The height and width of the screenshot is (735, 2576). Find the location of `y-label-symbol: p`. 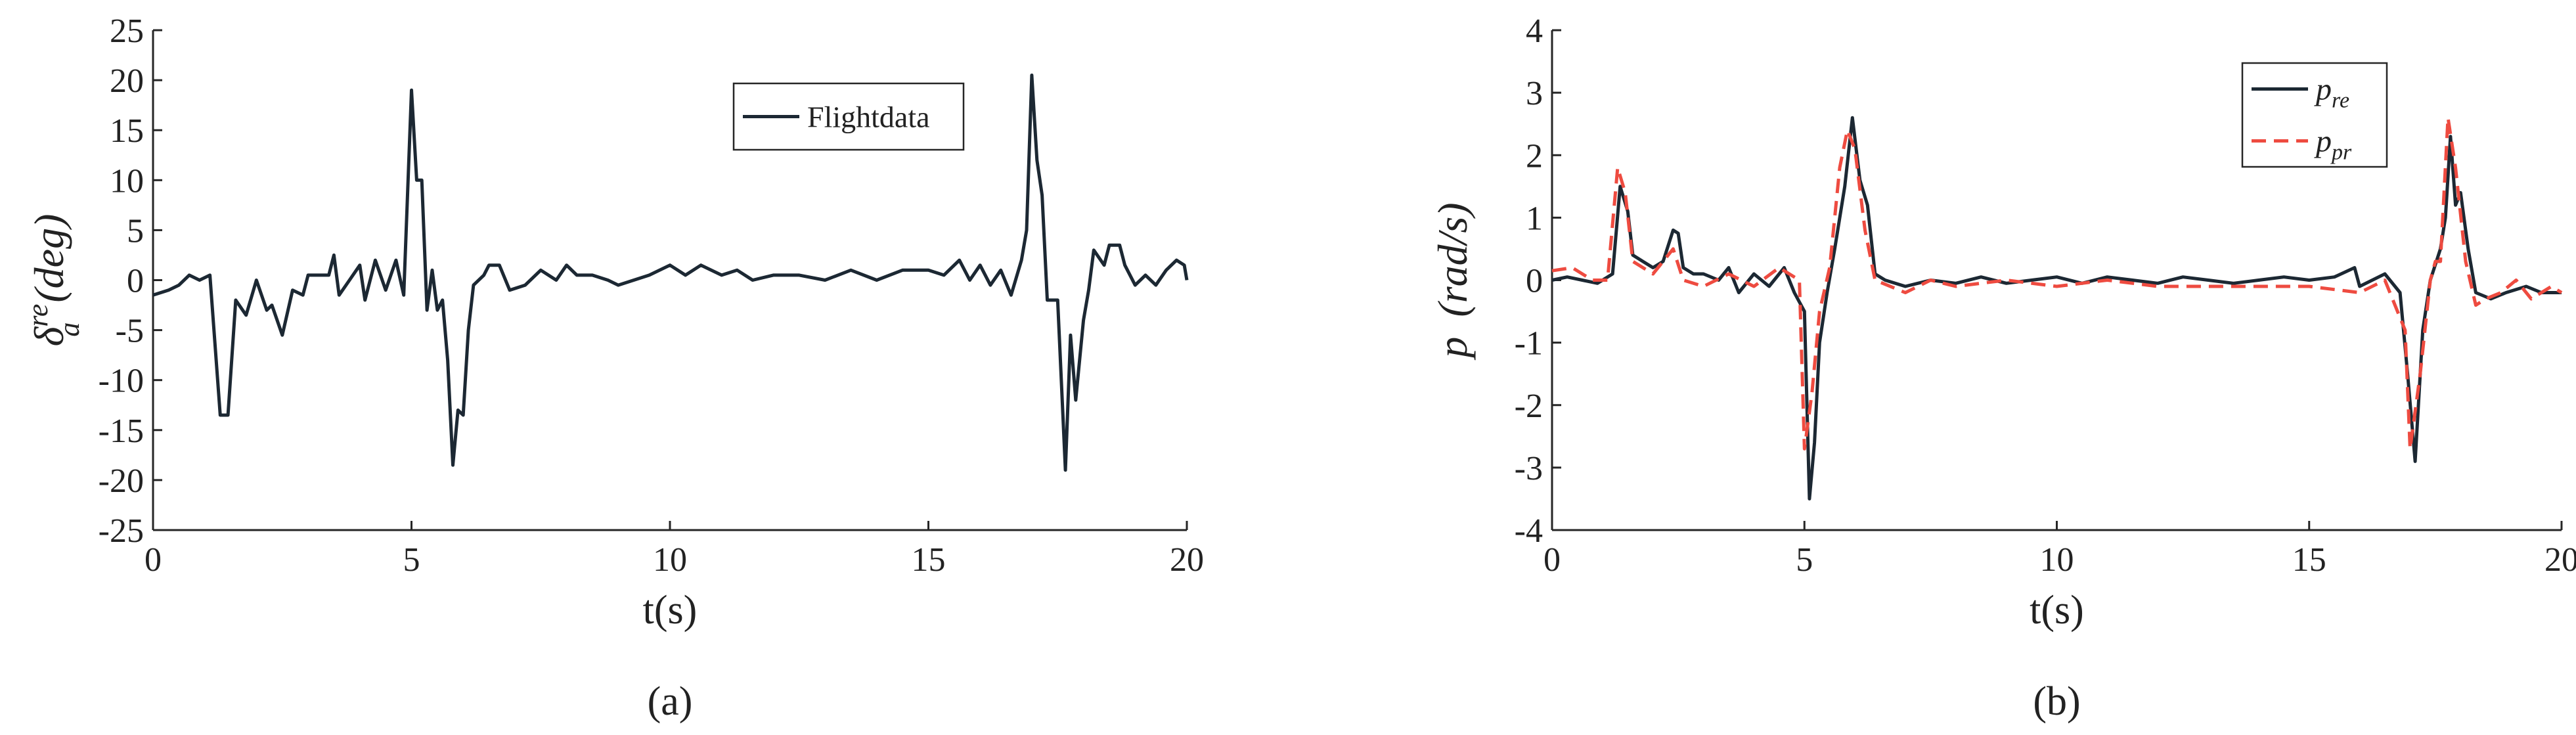

y-label-symbol: p is located at coordinates (1452, 349).